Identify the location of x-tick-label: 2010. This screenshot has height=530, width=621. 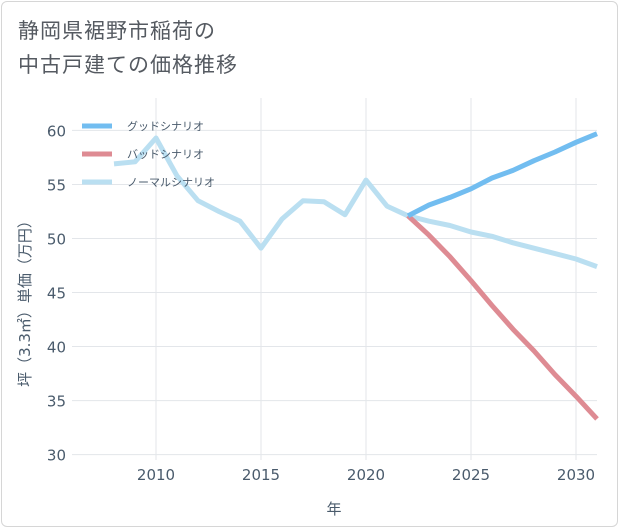
(156, 475).